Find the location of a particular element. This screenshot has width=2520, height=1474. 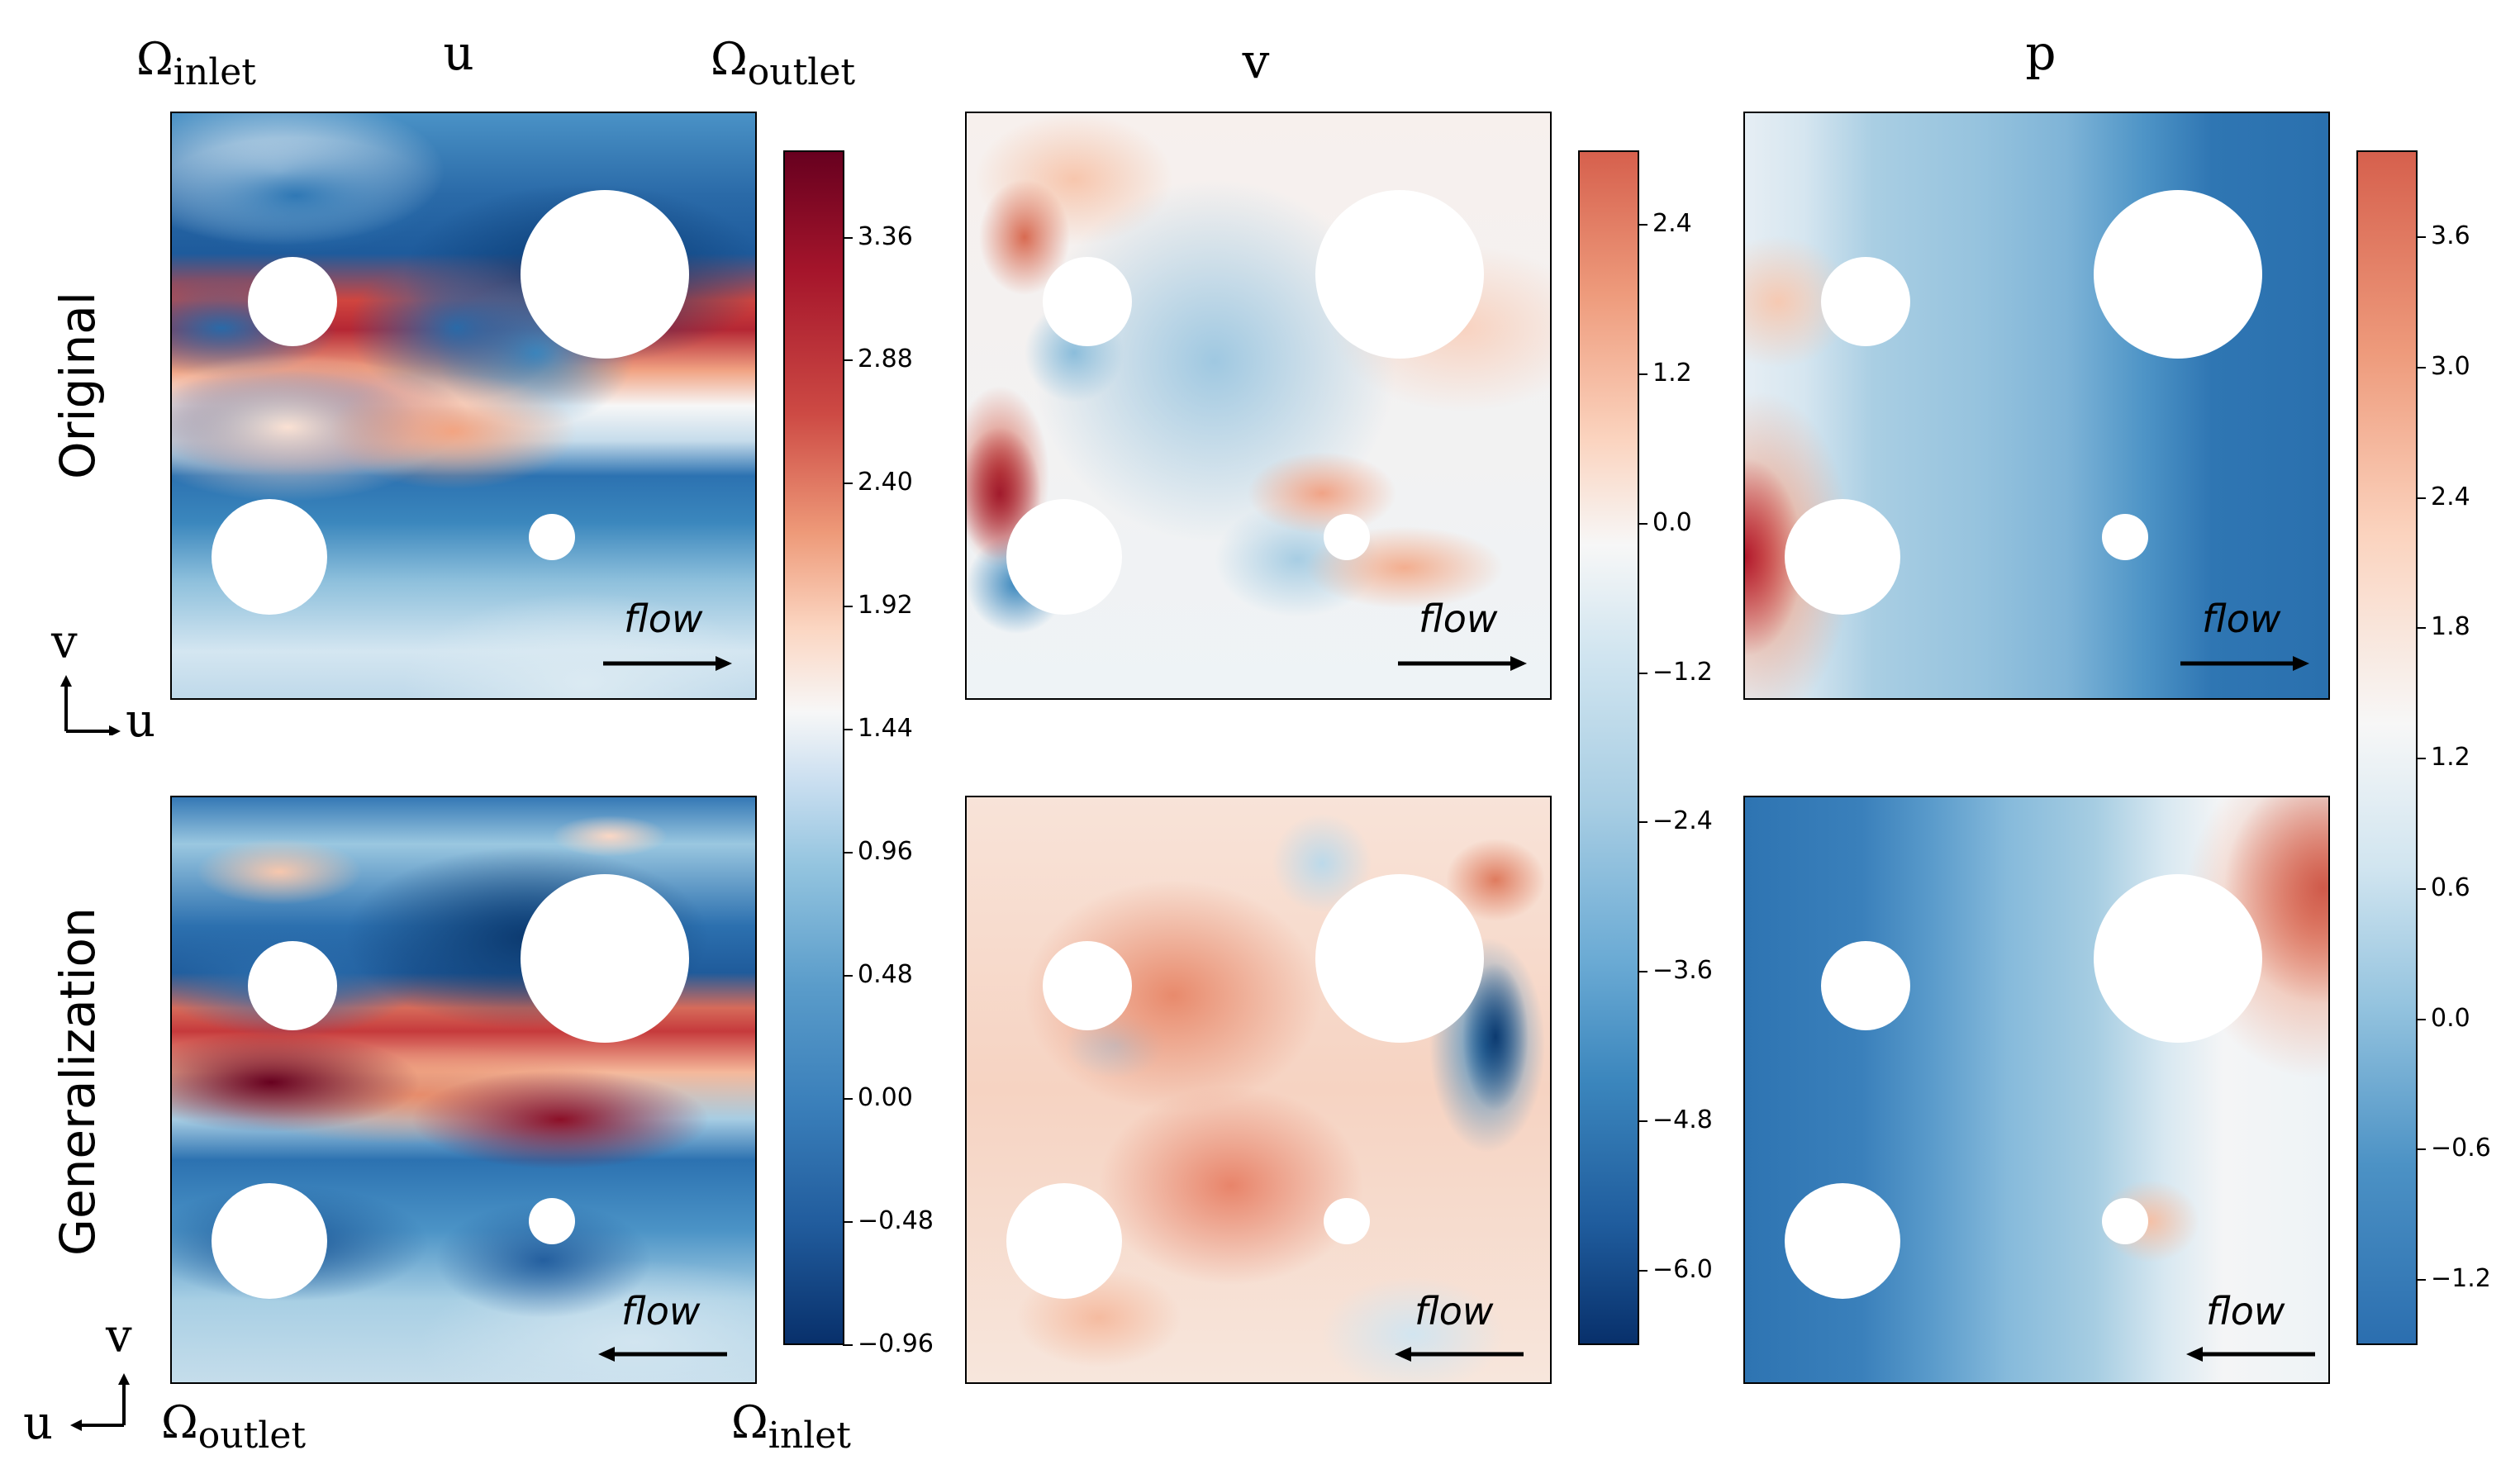

colorbar-tick-label: 2.88 is located at coordinates (885, 359).